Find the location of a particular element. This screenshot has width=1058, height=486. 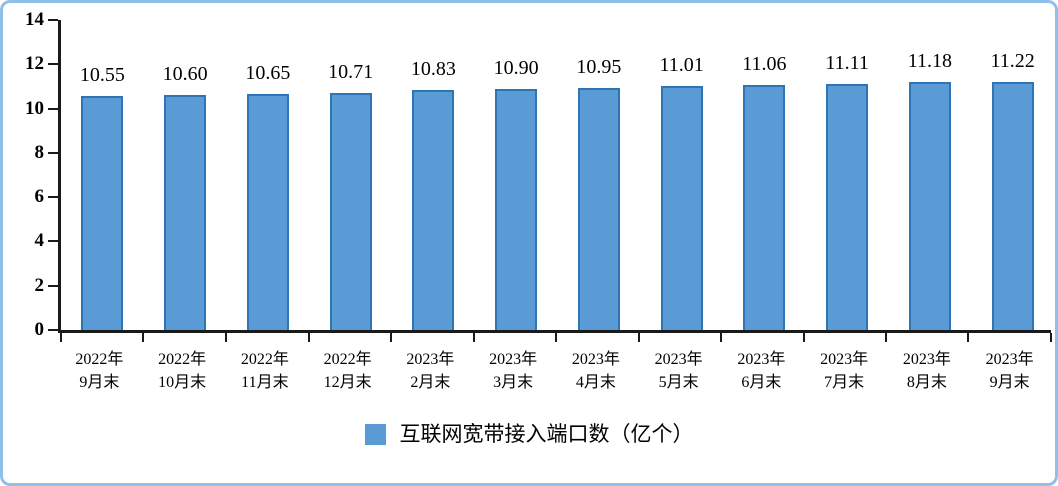

x-category-label: 2022年 11月末 is located at coordinates (264, 371).